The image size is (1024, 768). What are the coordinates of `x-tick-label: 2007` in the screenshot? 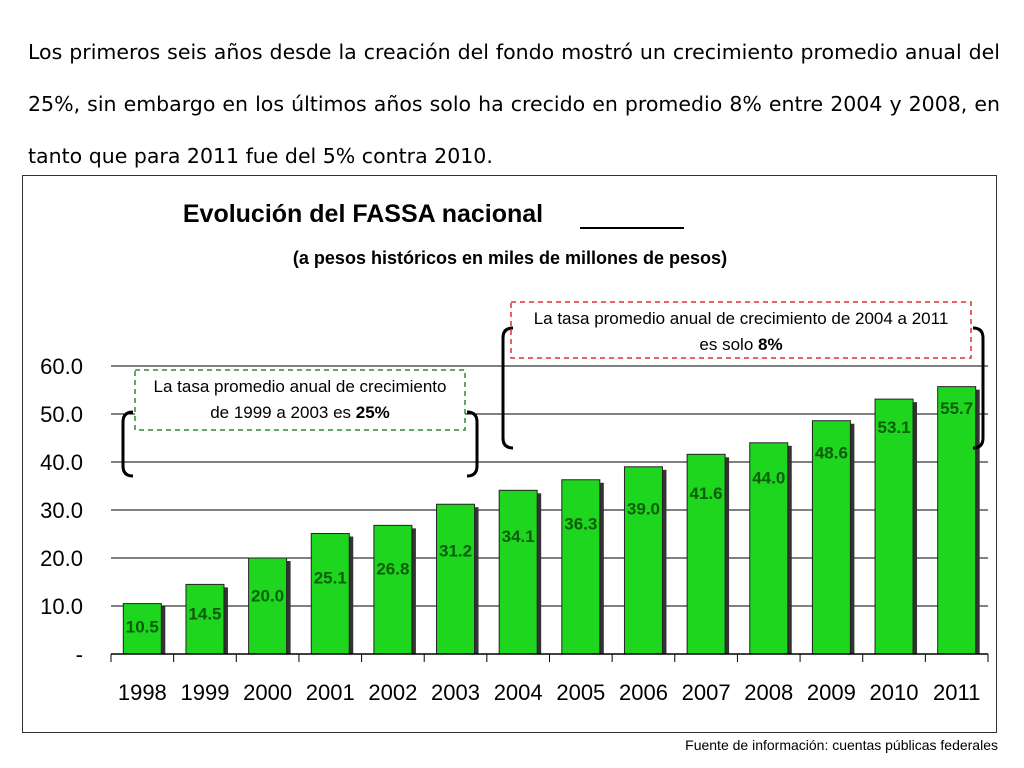 It's located at (706, 692).